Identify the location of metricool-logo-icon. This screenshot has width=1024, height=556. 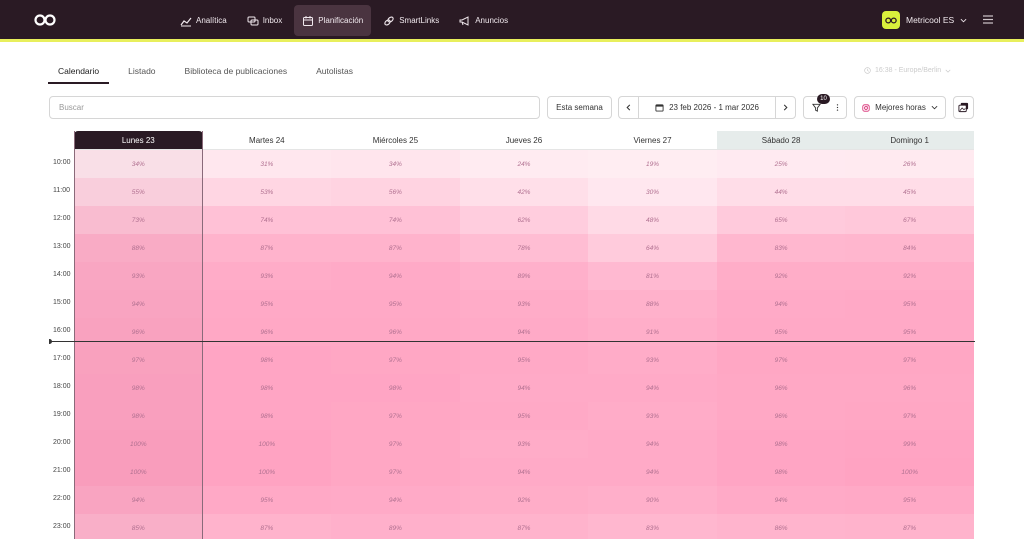
(45, 20).